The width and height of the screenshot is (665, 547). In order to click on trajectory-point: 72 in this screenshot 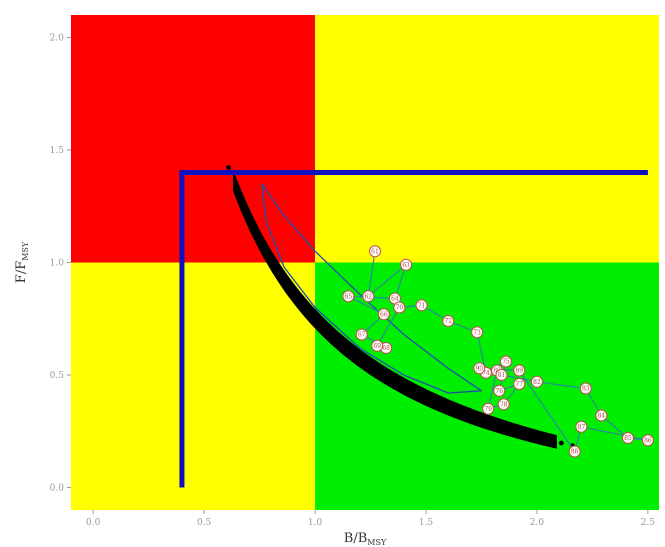, I will do `click(448, 321)`.